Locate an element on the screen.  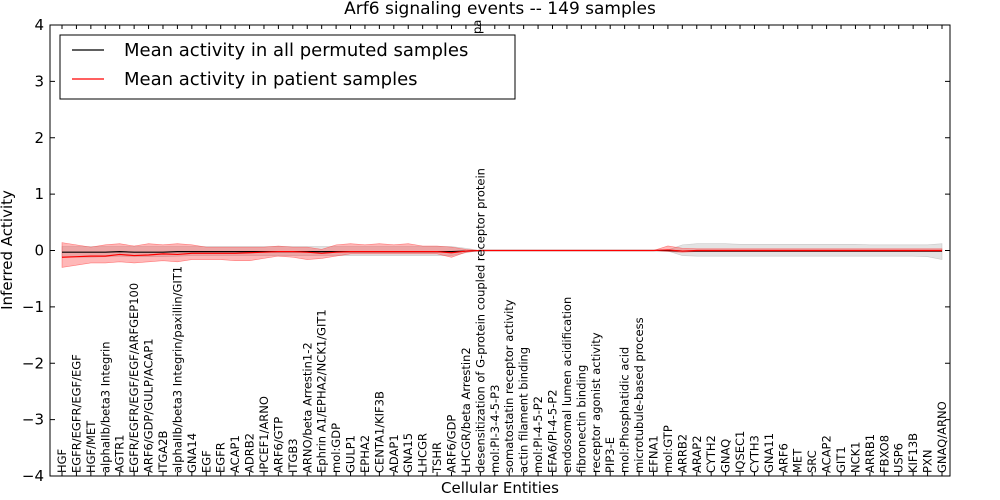
category-label: IQSEC1 is located at coordinates (740, 452).